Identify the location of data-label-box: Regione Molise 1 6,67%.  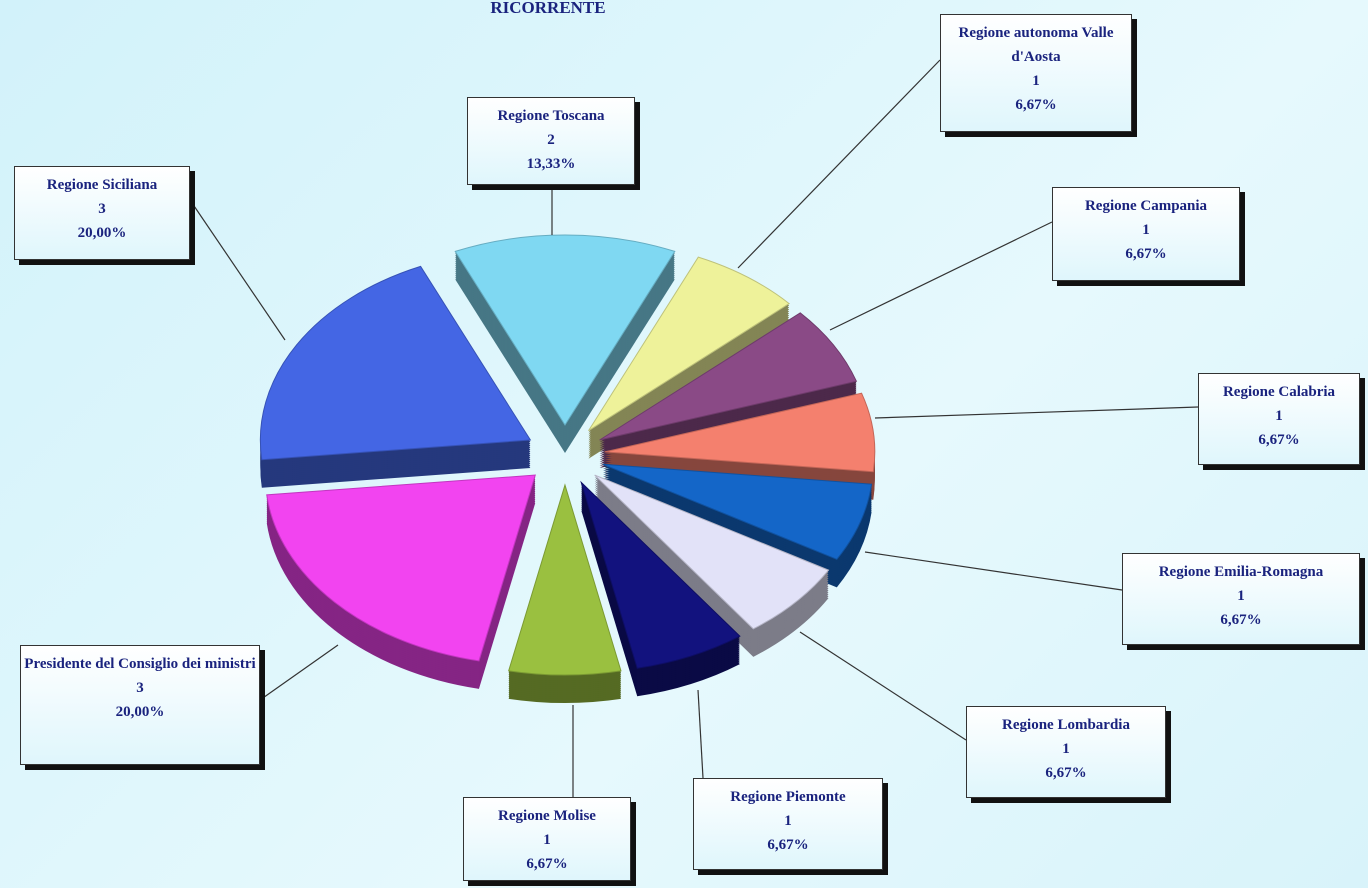
(547, 839).